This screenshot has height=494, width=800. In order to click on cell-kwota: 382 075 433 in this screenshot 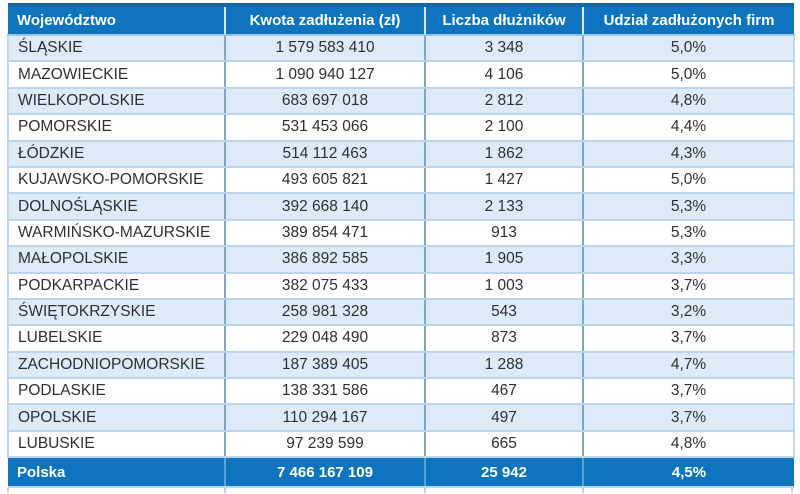, I will do `click(324, 286)`.